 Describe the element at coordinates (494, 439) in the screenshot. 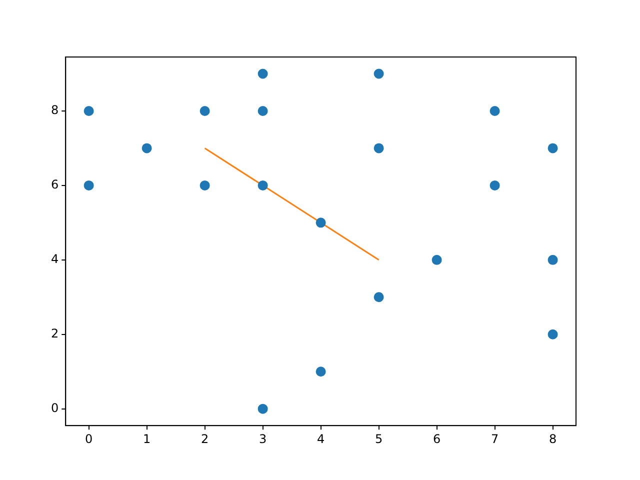

I see `x-tick-label: 7` at that location.